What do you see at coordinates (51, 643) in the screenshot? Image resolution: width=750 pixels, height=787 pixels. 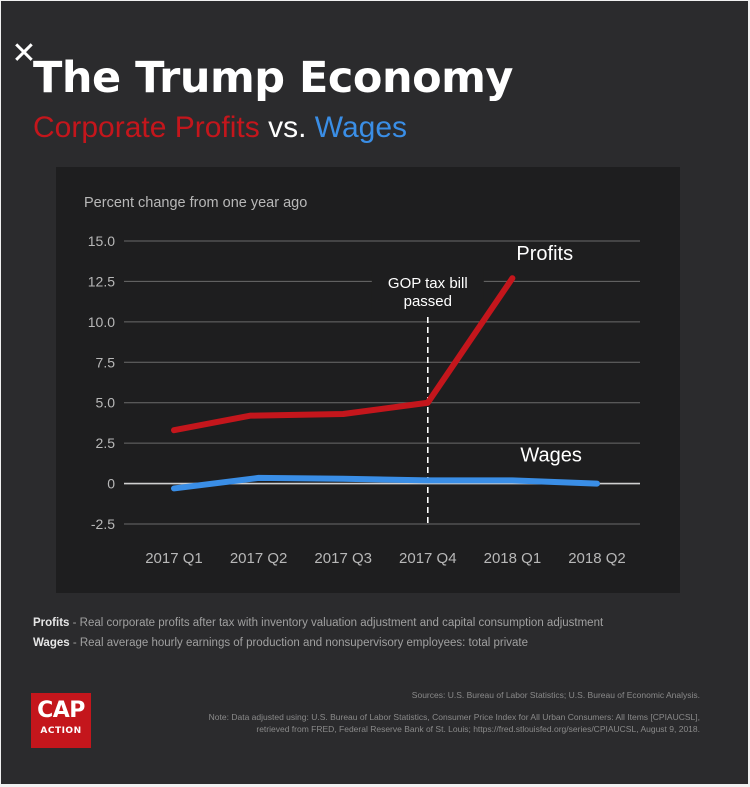 I see `footnote-wages-label: Wages` at bounding box center [51, 643].